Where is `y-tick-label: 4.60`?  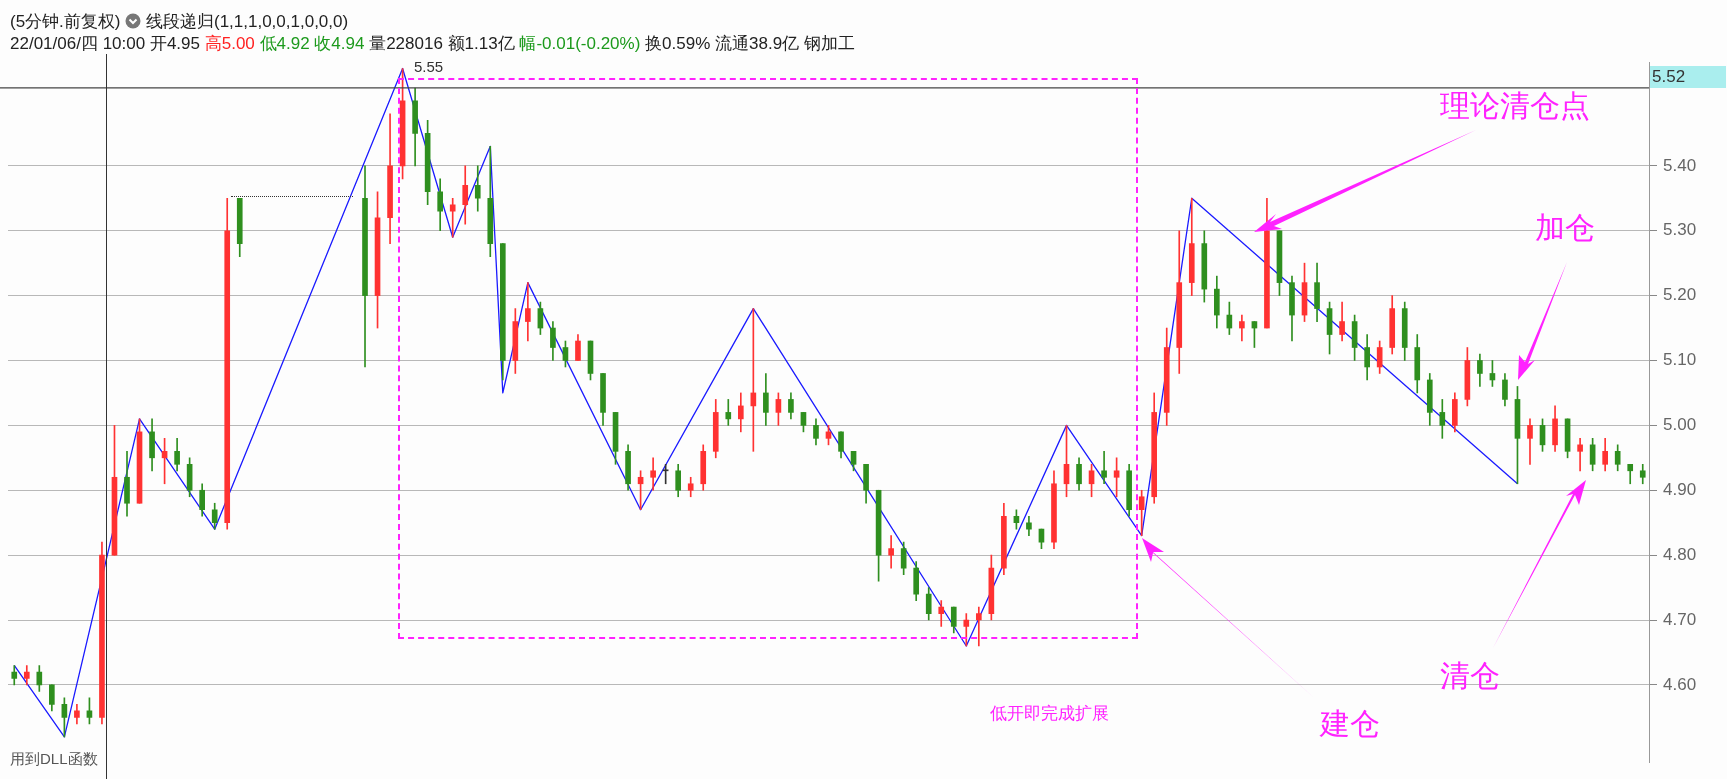
y-tick-label: 4.60 is located at coordinates (1680, 684).